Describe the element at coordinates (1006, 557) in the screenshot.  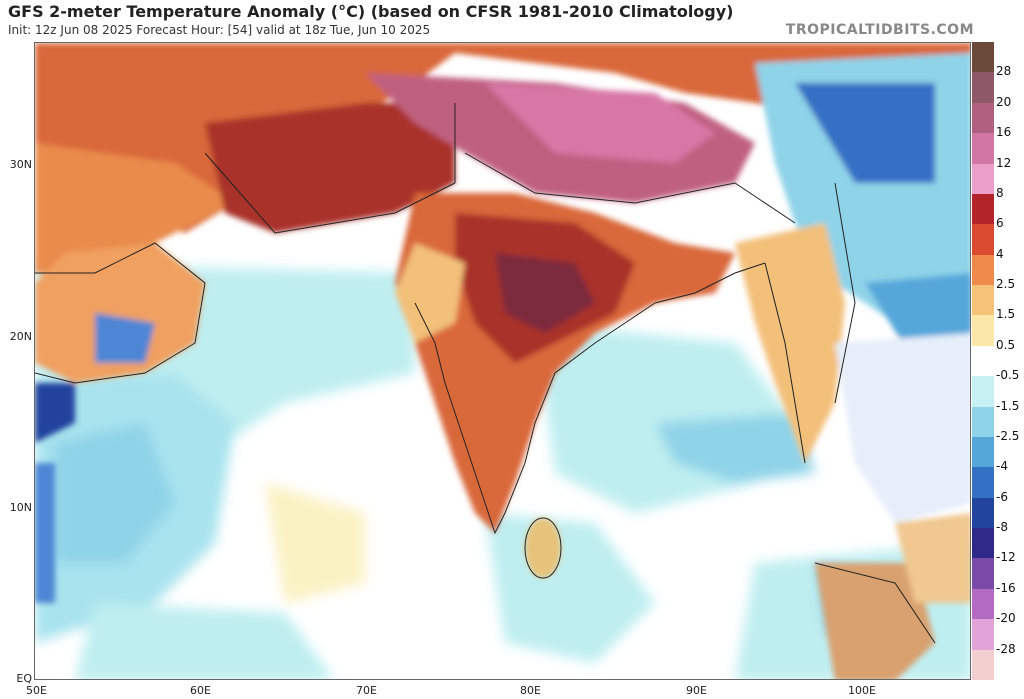
I see `colorbar-label: -12` at that location.